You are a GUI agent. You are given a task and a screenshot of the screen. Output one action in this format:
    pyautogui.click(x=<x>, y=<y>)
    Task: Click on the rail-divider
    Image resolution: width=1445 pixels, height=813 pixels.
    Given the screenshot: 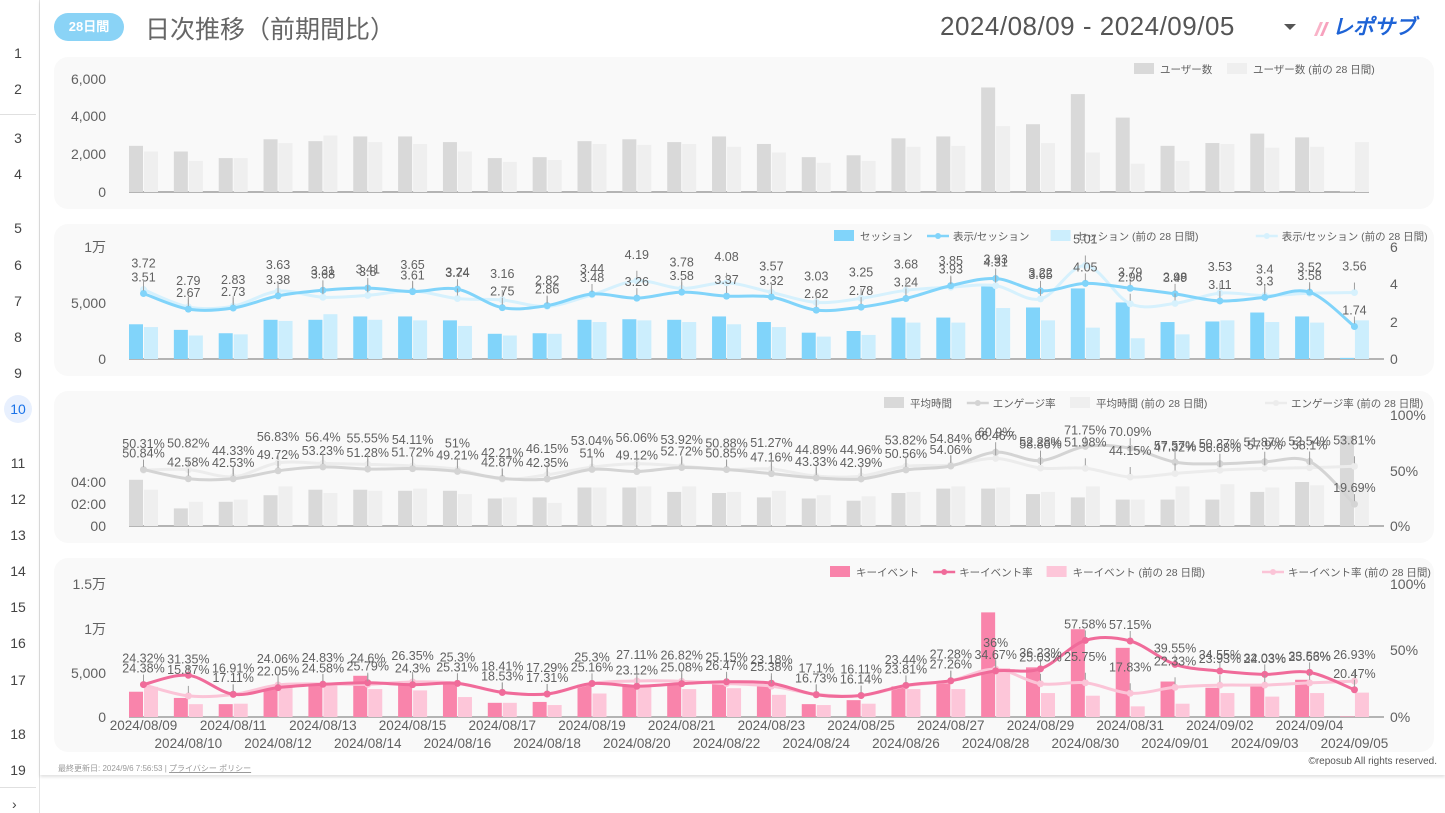 What is the action you would take?
    pyautogui.click(x=18, y=787)
    